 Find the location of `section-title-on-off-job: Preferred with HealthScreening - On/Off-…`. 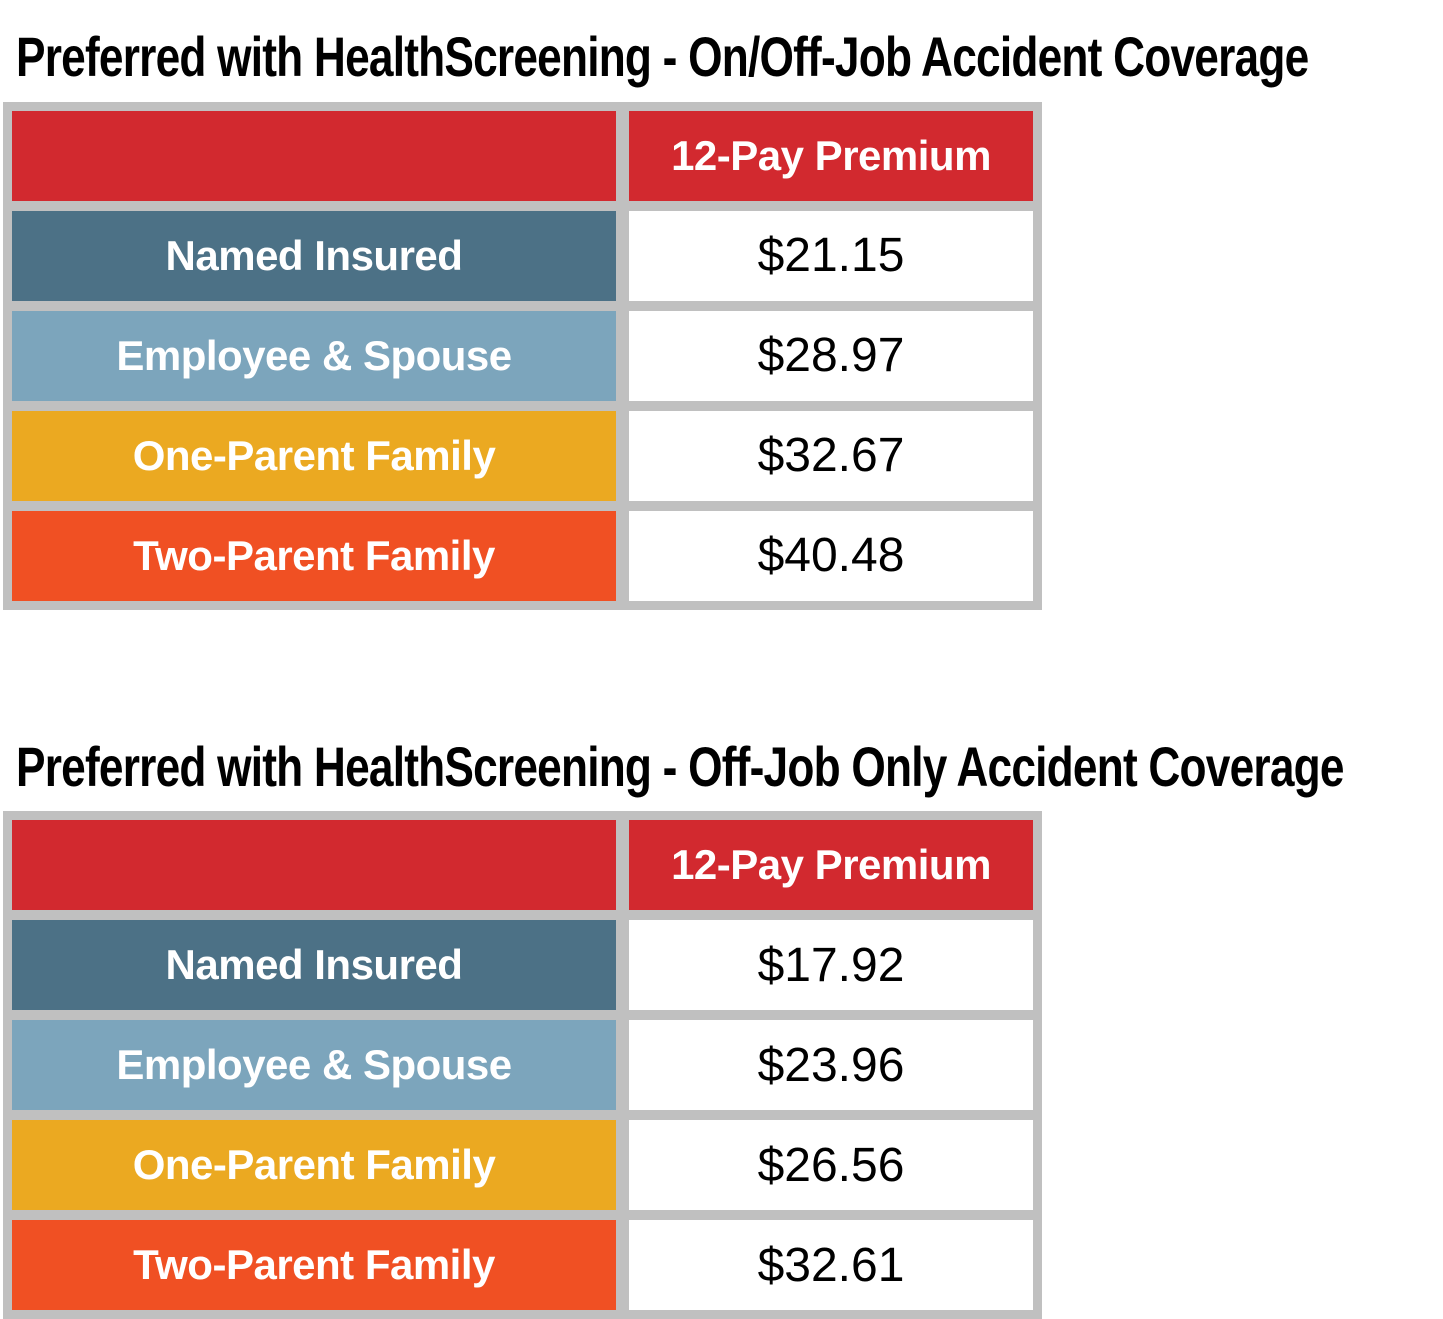

section-title-on-off-job: Preferred with HealthScreening - On/Off-… is located at coordinates (662, 56).